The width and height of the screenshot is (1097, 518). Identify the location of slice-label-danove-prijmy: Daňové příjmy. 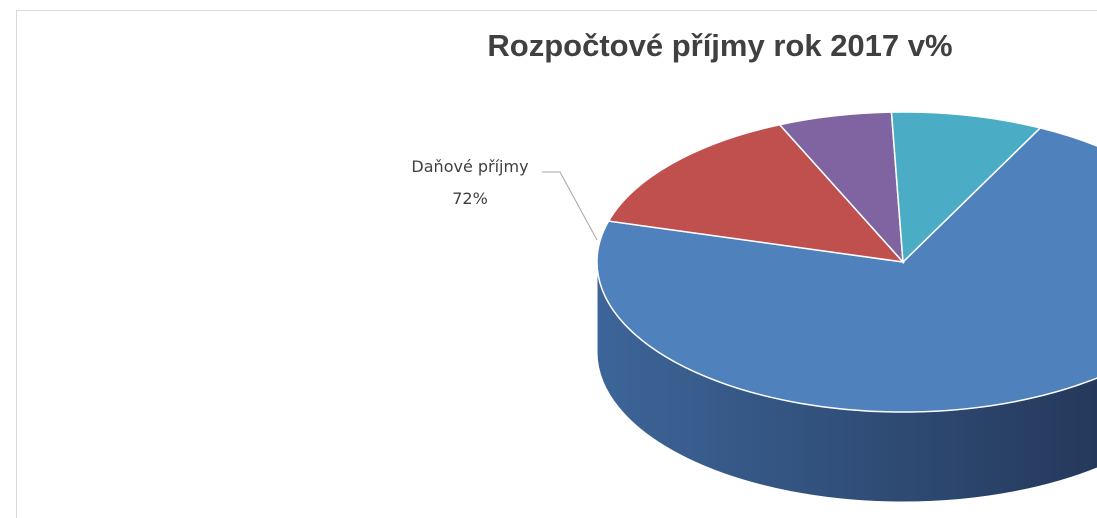
(469, 166).